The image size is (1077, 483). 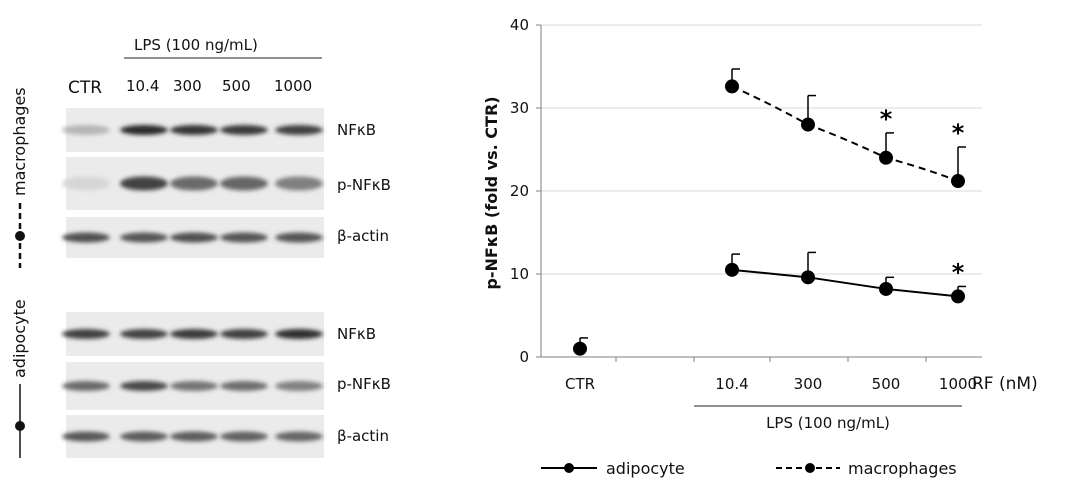 What do you see at coordinates (749, 468) in the screenshot?
I see `legend: adipocyte macrophages` at bounding box center [749, 468].